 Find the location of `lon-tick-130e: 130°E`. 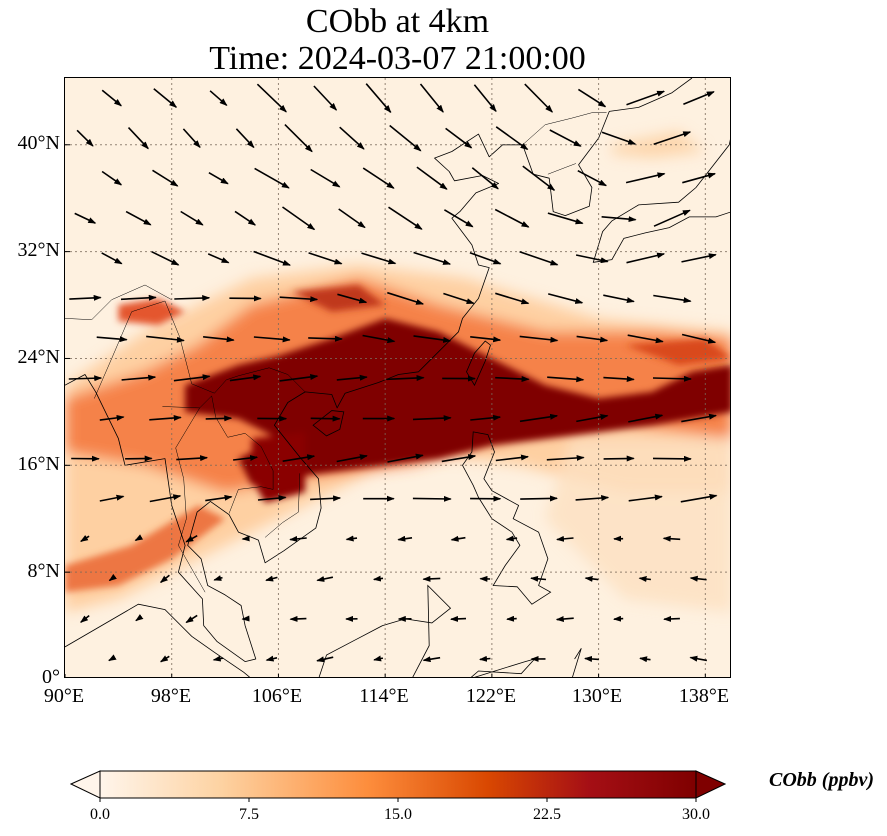

lon-tick-130e: 130°E is located at coordinates (597, 696).